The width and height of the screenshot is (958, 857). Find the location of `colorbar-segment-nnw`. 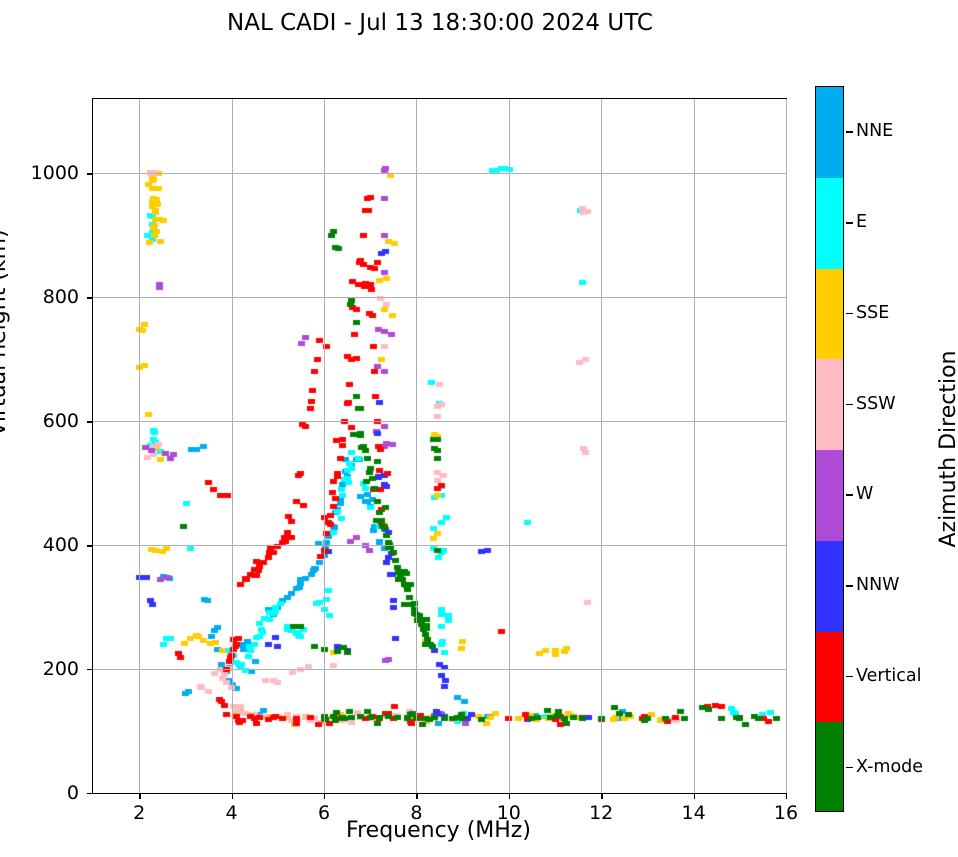

colorbar-segment-nnw is located at coordinates (829, 586).